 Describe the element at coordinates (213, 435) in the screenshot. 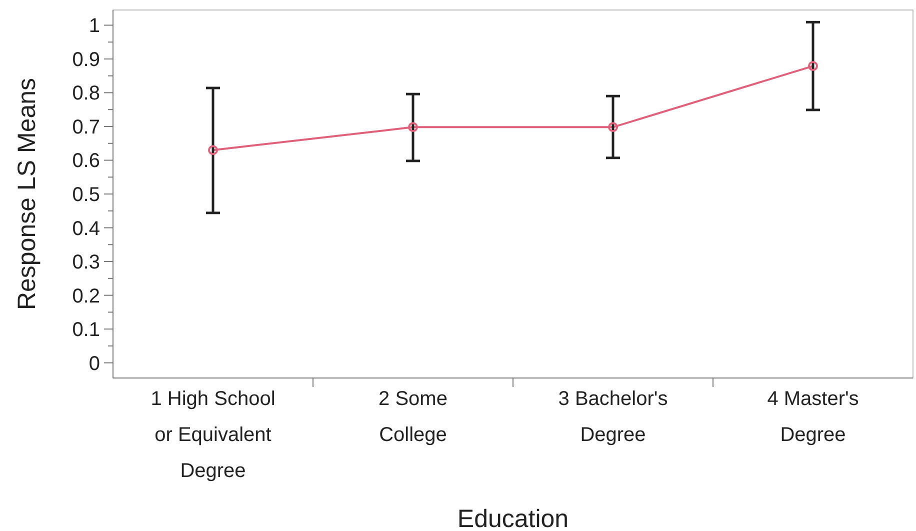

I see `x-tick-label: 1 High School or Equivalent Degree` at that location.